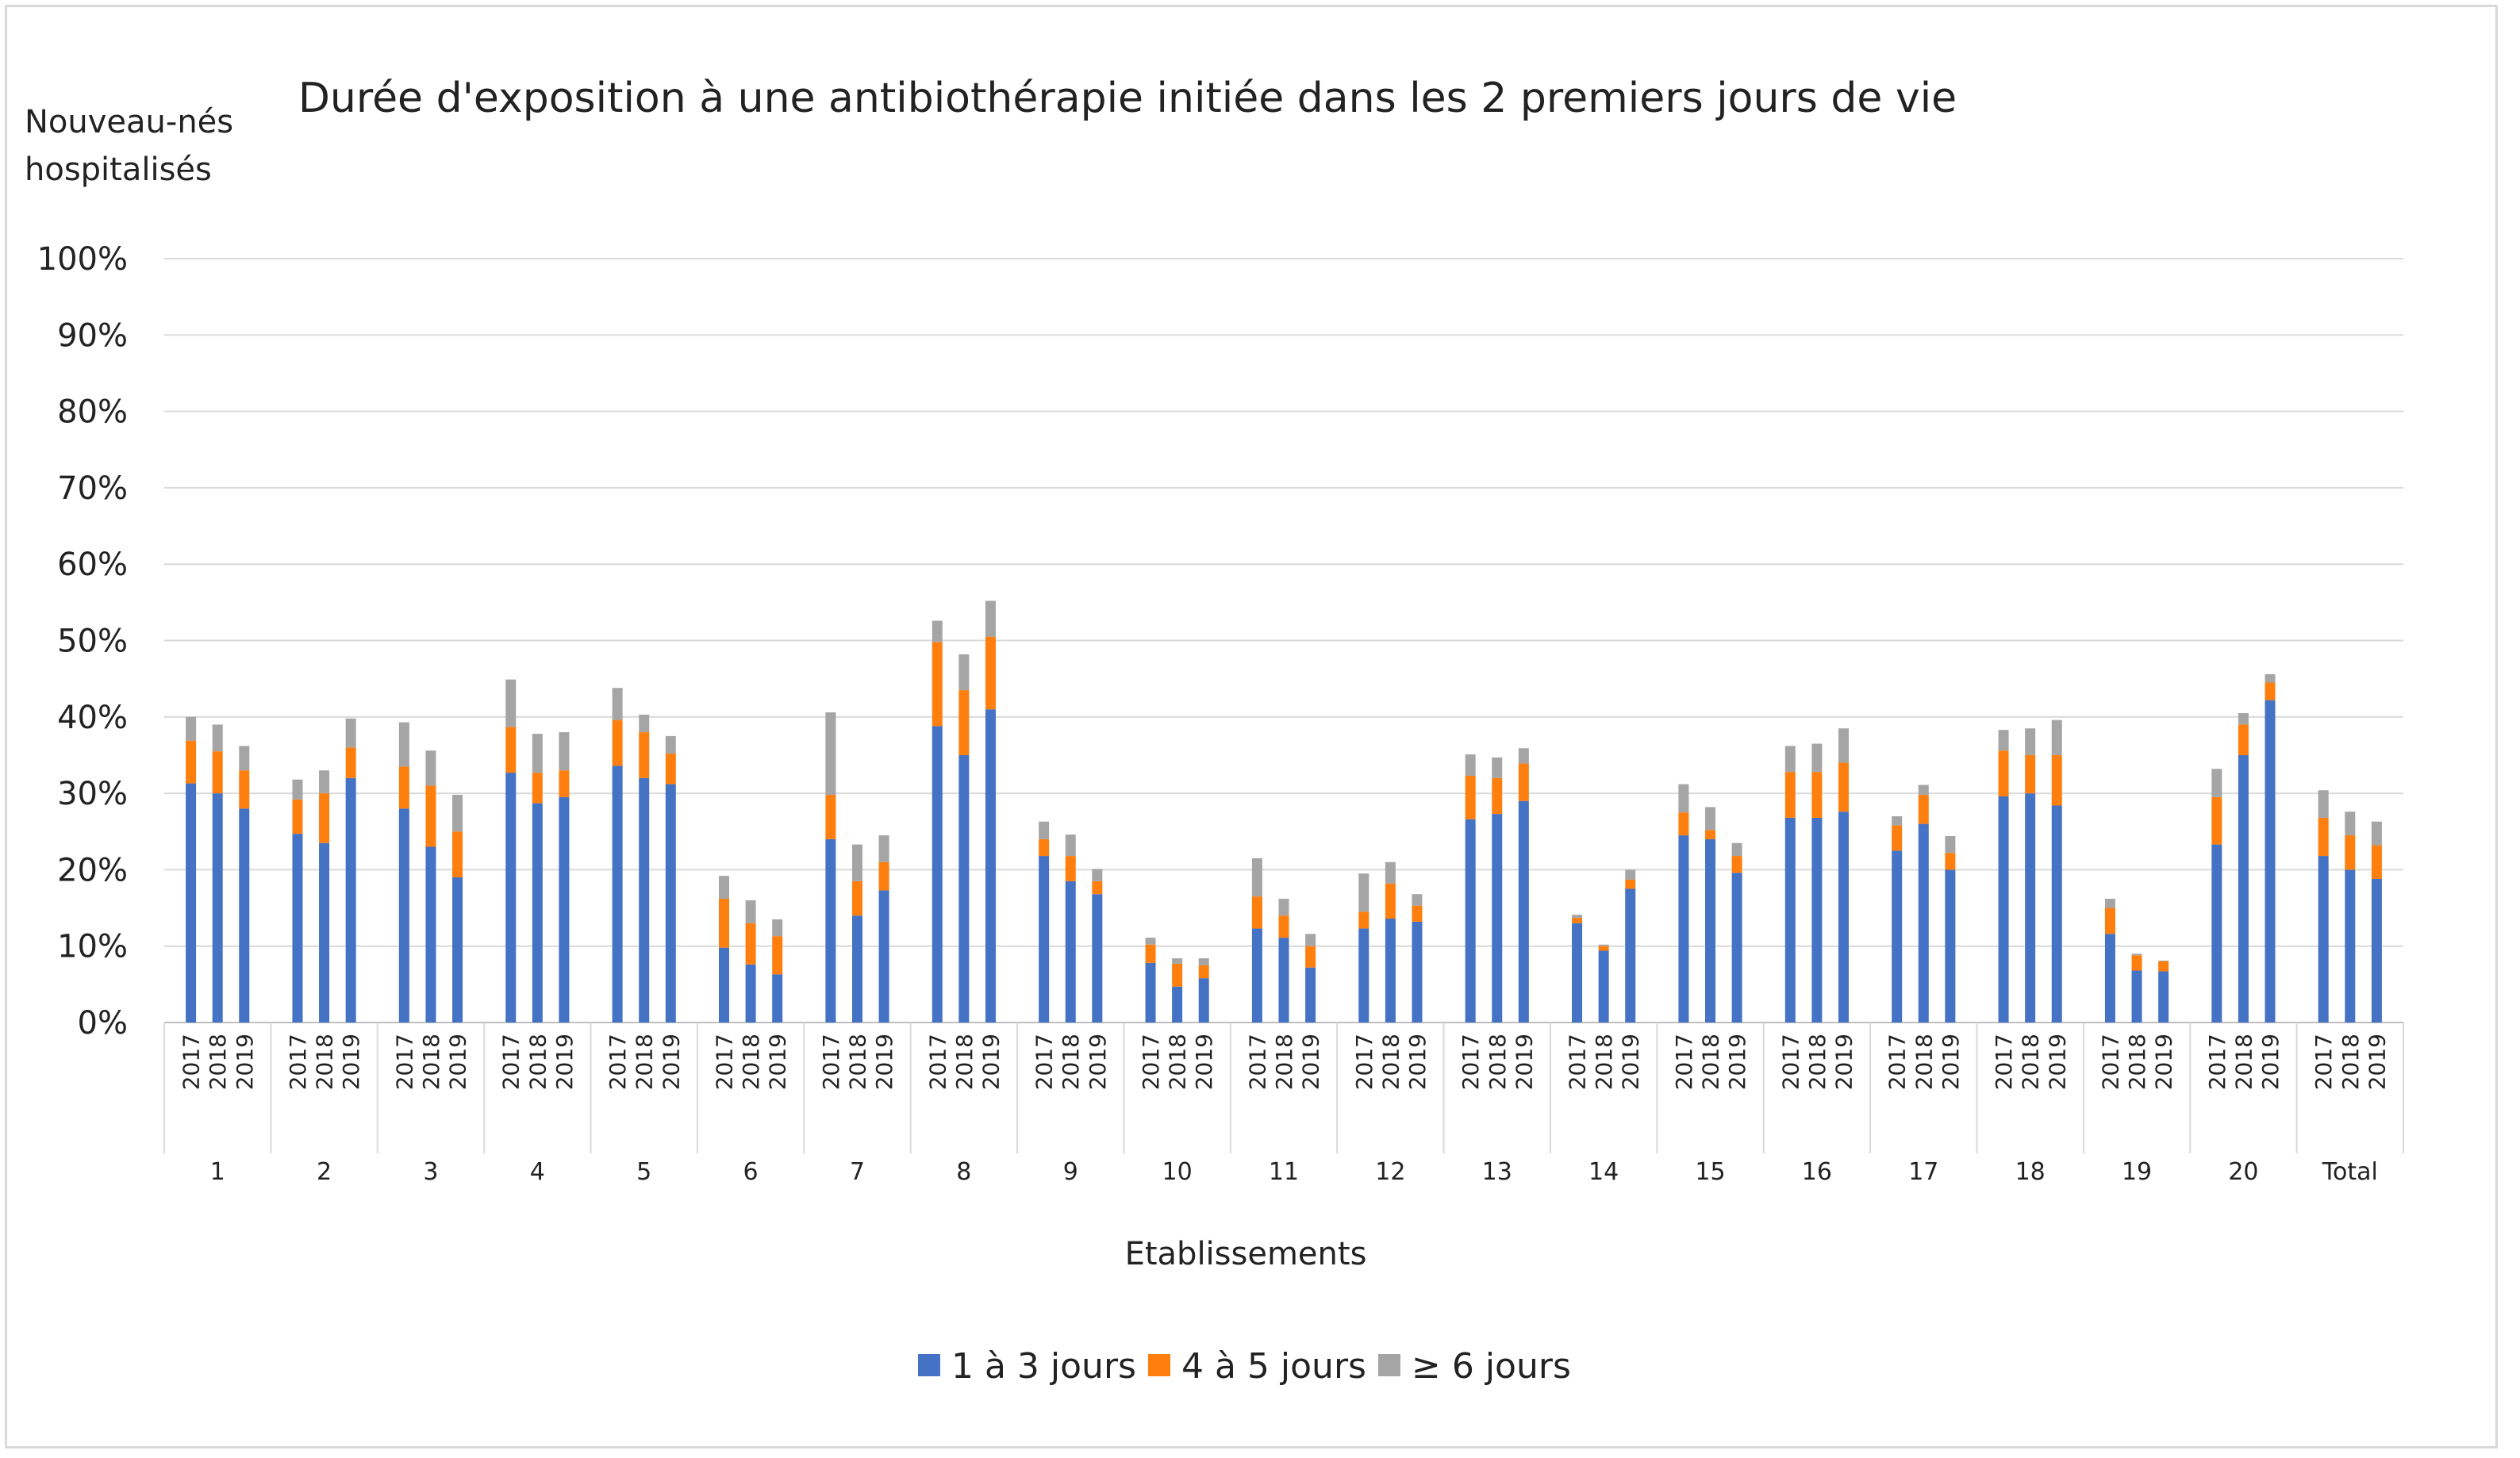 This screenshot has height=1458, width=2520. What do you see at coordinates (2030, 1172) in the screenshot?
I see `x-group-tick-label: 18` at bounding box center [2030, 1172].